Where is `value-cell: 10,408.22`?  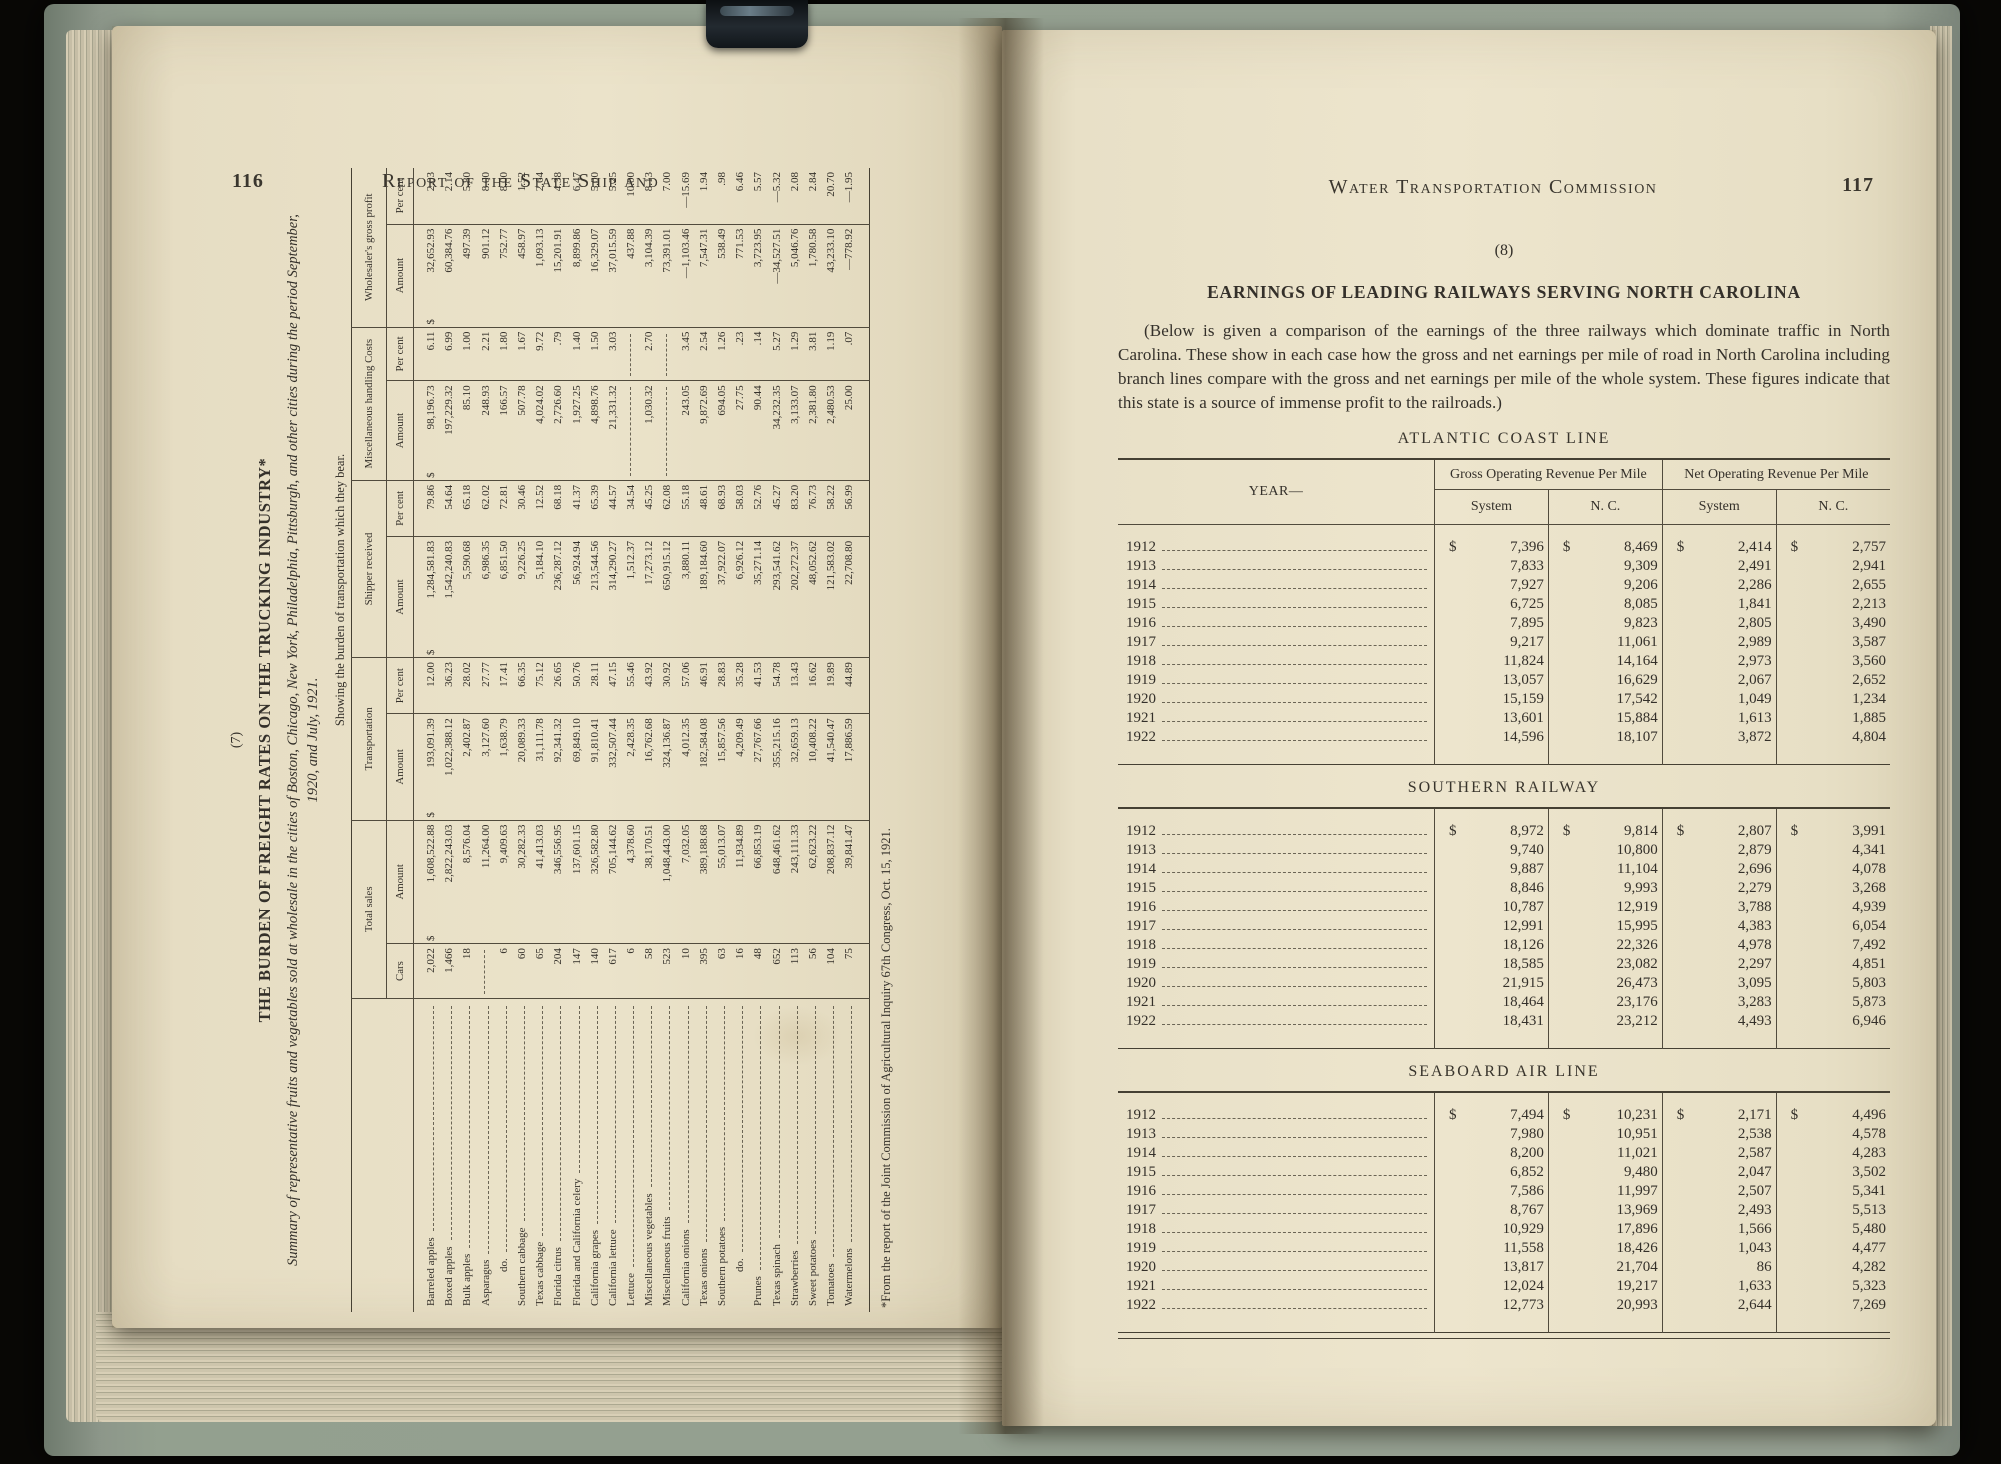
value-cell: 10,408.22 is located at coordinates (813, 767).